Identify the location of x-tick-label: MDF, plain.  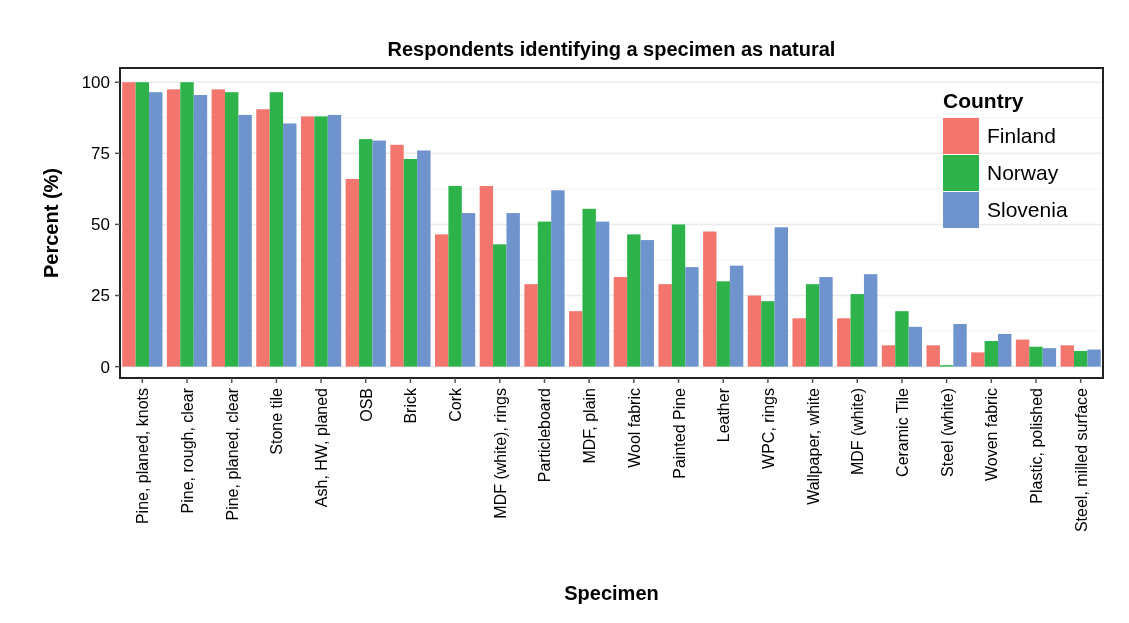
(590, 426).